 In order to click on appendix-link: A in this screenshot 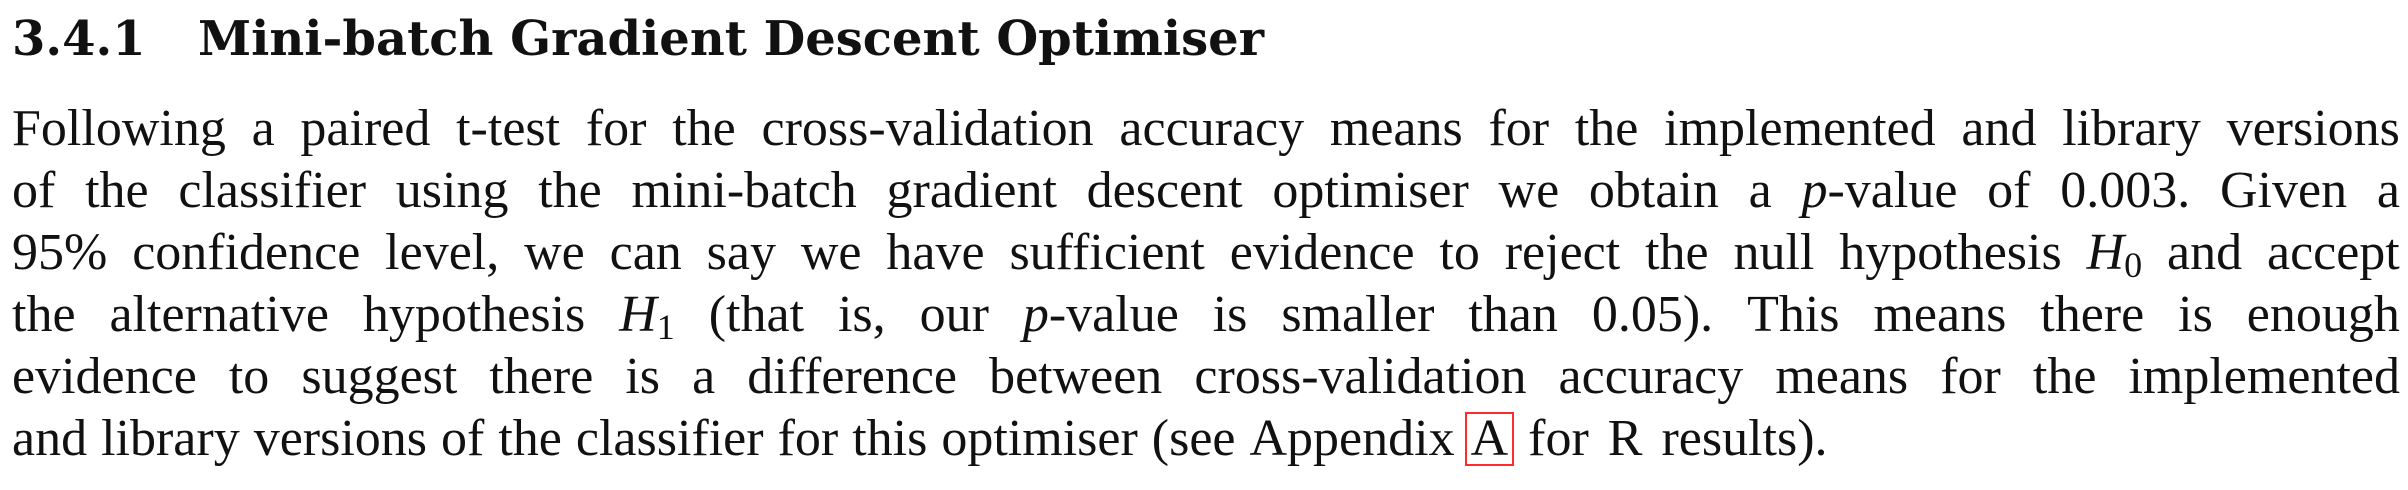, I will do `click(1489, 439)`.